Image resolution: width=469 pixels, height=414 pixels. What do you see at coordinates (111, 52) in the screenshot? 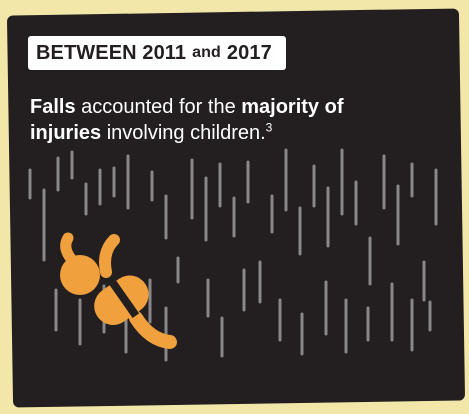
I see `badge-prefix: BETWEEN 2011` at bounding box center [111, 52].